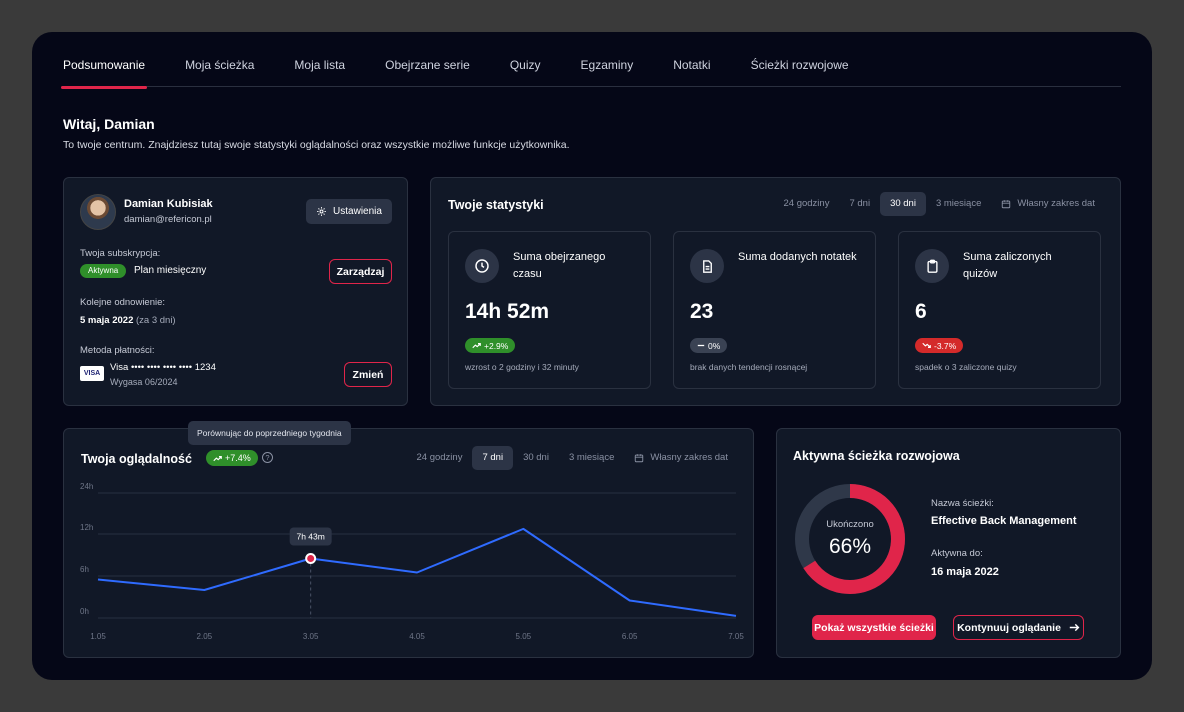 This screenshot has width=1184, height=712. Describe the element at coordinates (427, 65) in the screenshot. I see `tab-obejrzane-serie: Obejrzane serie` at that location.